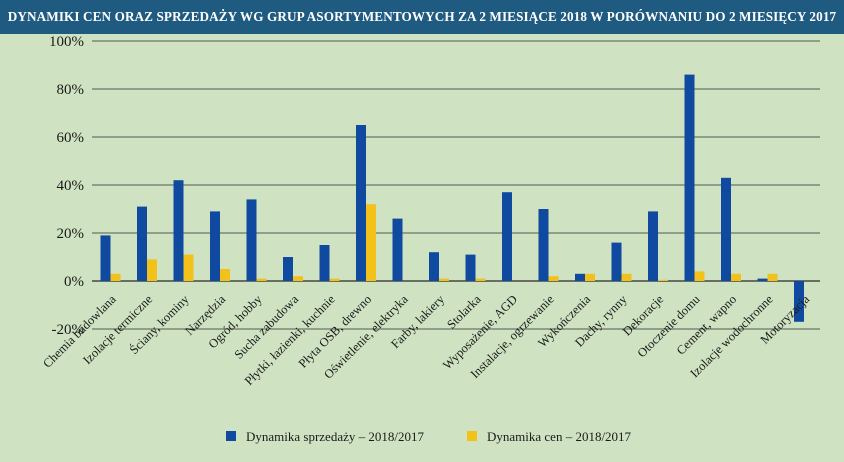 The height and width of the screenshot is (462, 844). What do you see at coordinates (71, 138) in the screenshot?
I see `y-tick-label: 60%` at bounding box center [71, 138].